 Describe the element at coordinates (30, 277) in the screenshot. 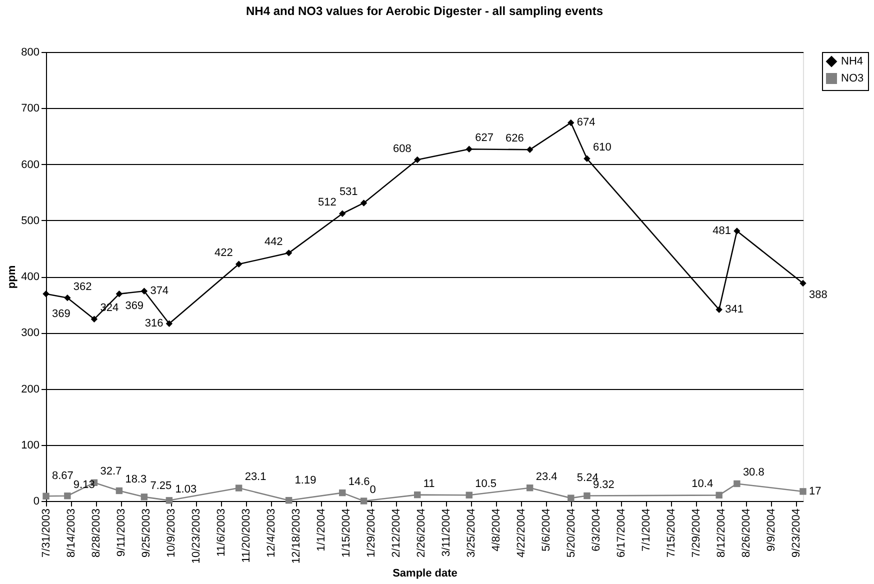

I see `y-tick-label: 400` at that location.